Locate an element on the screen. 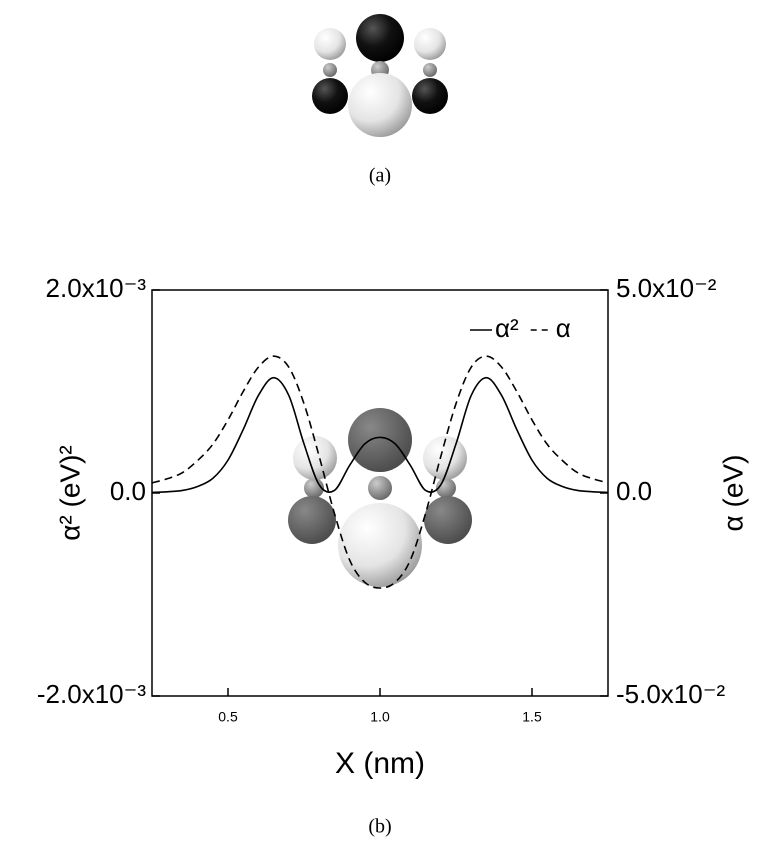  molecule-a is located at coordinates (380, 75).